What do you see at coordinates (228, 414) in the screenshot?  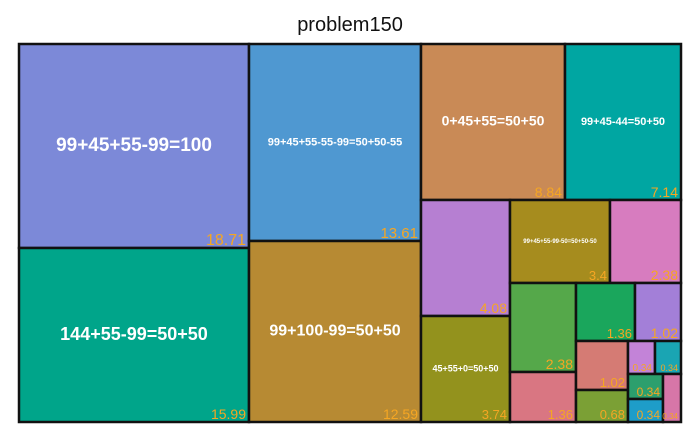 I see `cell-value: 15.99` at bounding box center [228, 414].